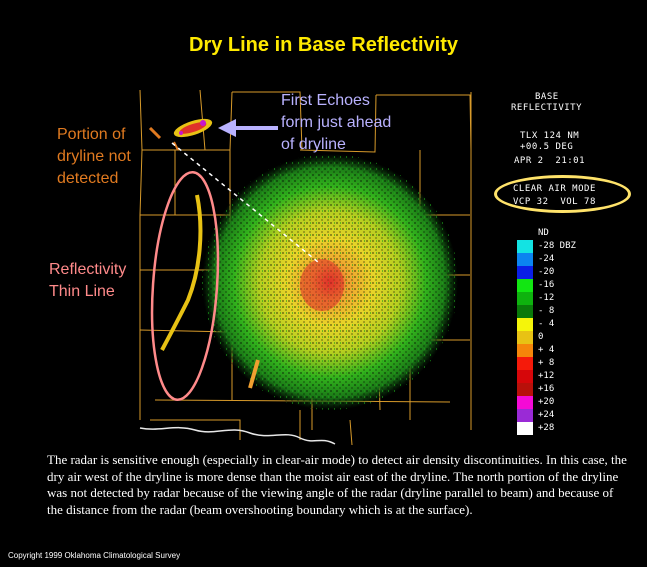  I want to click on legend-label: - 4, so click(546, 324).